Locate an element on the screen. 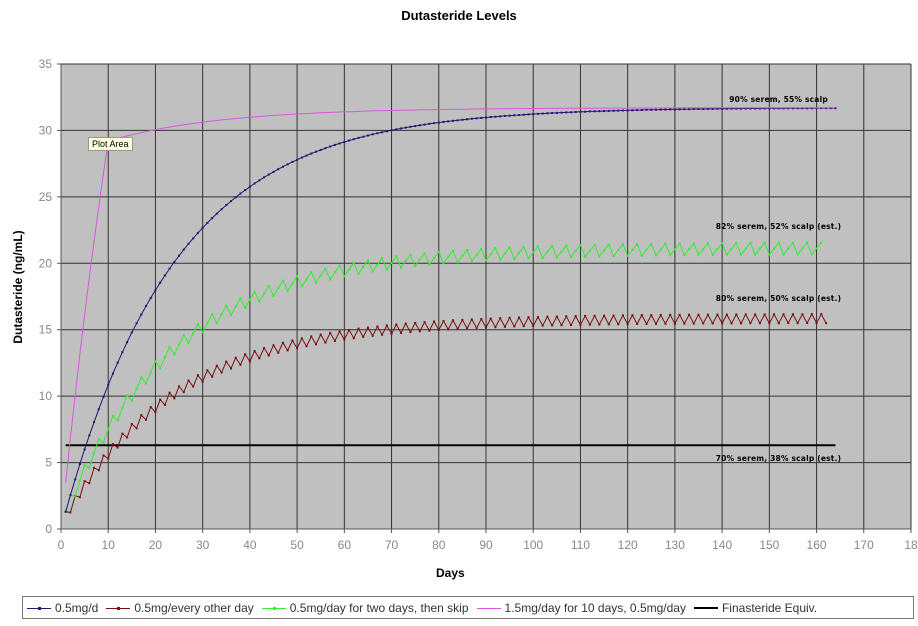  legend-item-1: 0.5mg/every other day is located at coordinates (180, 608).